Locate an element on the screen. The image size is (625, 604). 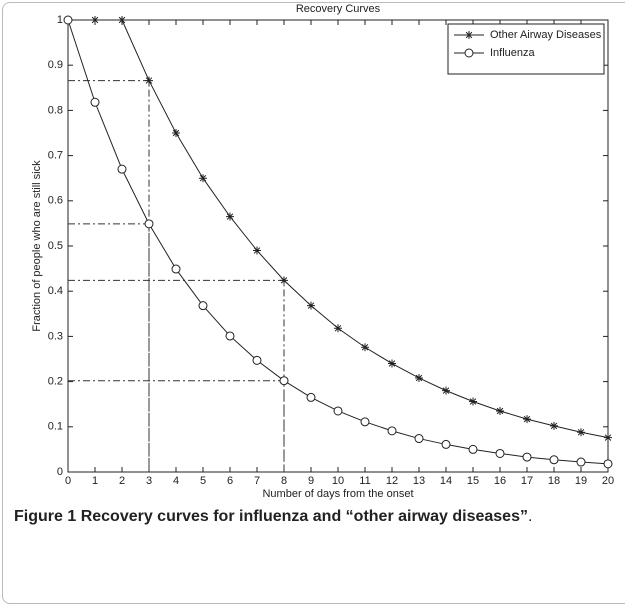
x-tick-label: 19 is located at coordinates (581, 481).